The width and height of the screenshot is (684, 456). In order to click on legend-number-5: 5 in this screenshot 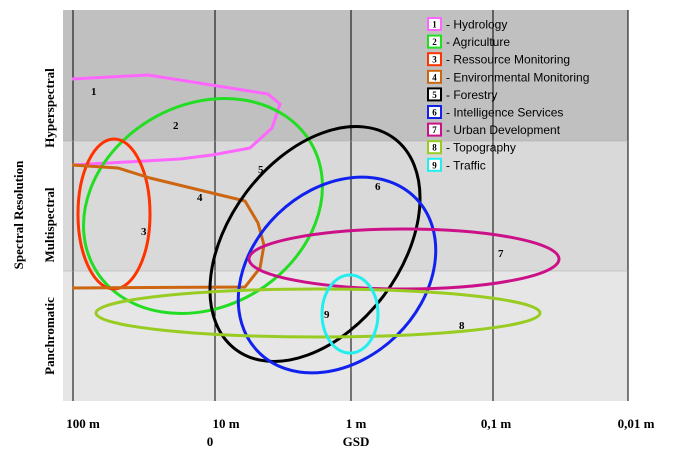, I will do `click(434, 95)`.